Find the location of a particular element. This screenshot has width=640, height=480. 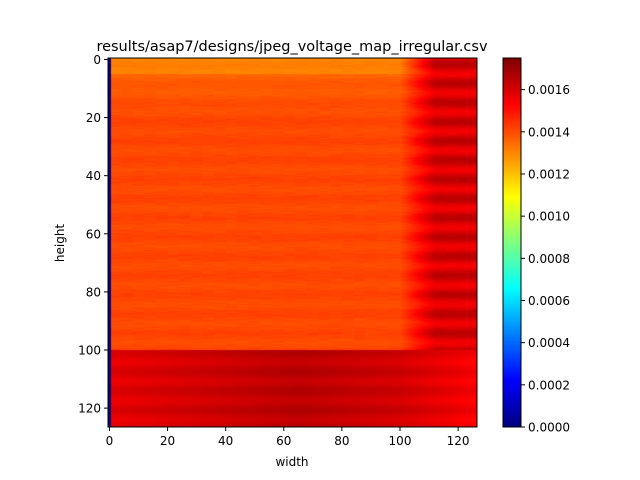

colorbar-tick-label: 0.0000 is located at coordinates (549, 428).